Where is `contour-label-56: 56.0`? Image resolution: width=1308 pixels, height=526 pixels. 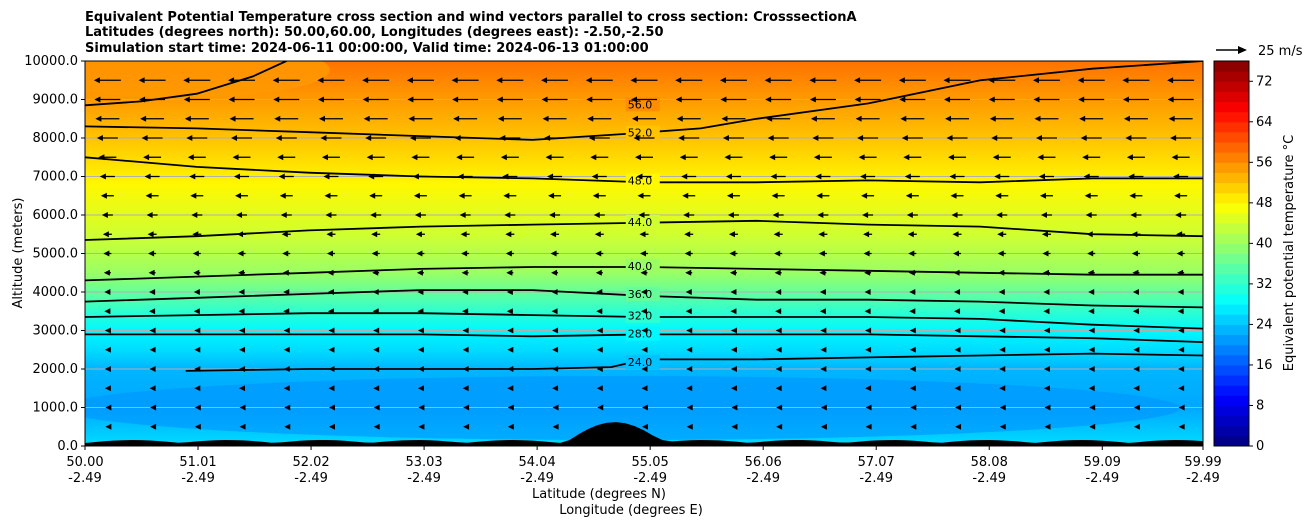
contour-label-56: 56.0 is located at coordinates (640, 104).